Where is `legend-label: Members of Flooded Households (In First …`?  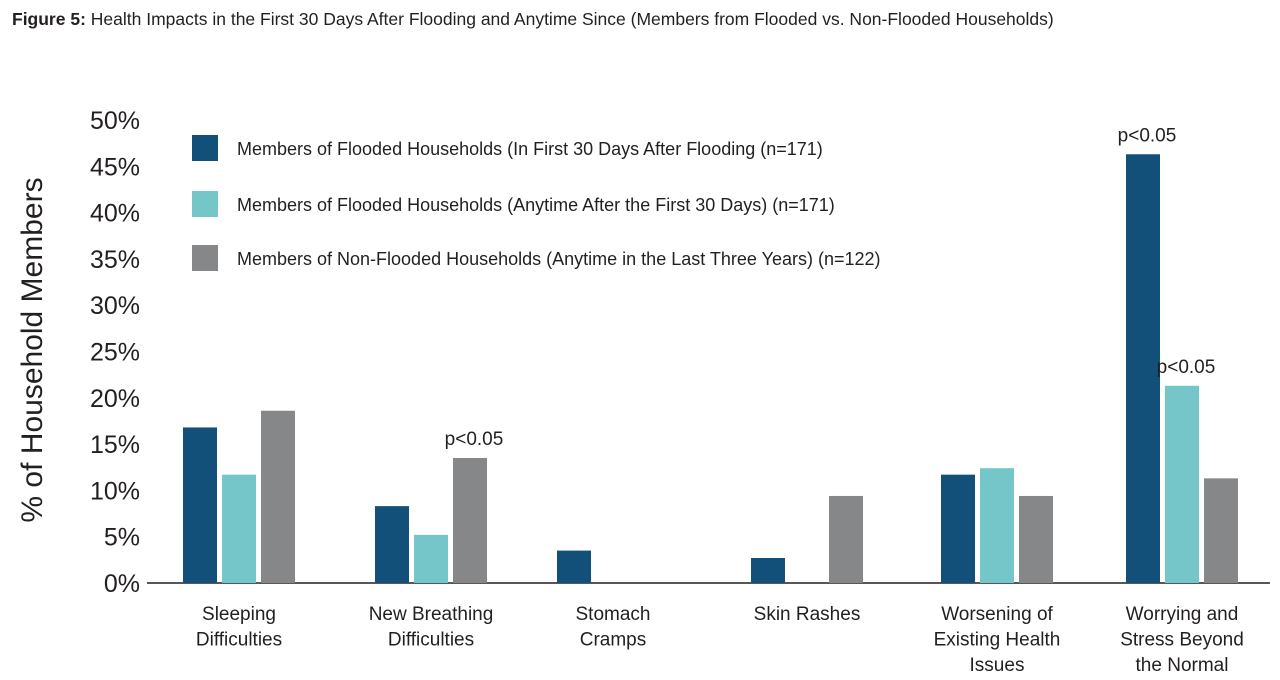
legend-label: Members of Flooded Households (In First … is located at coordinates (530, 149).